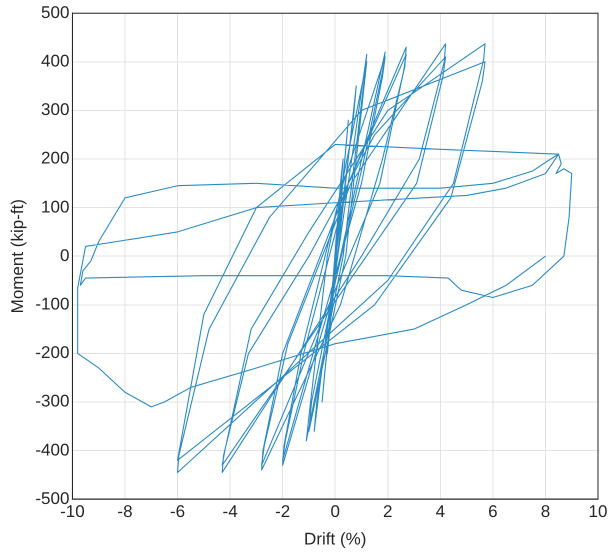 The image size is (612, 556). What do you see at coordinates (55, 206) in the screenshot?
I see `y-tick-label: 100` at bounding box center [55, 206].